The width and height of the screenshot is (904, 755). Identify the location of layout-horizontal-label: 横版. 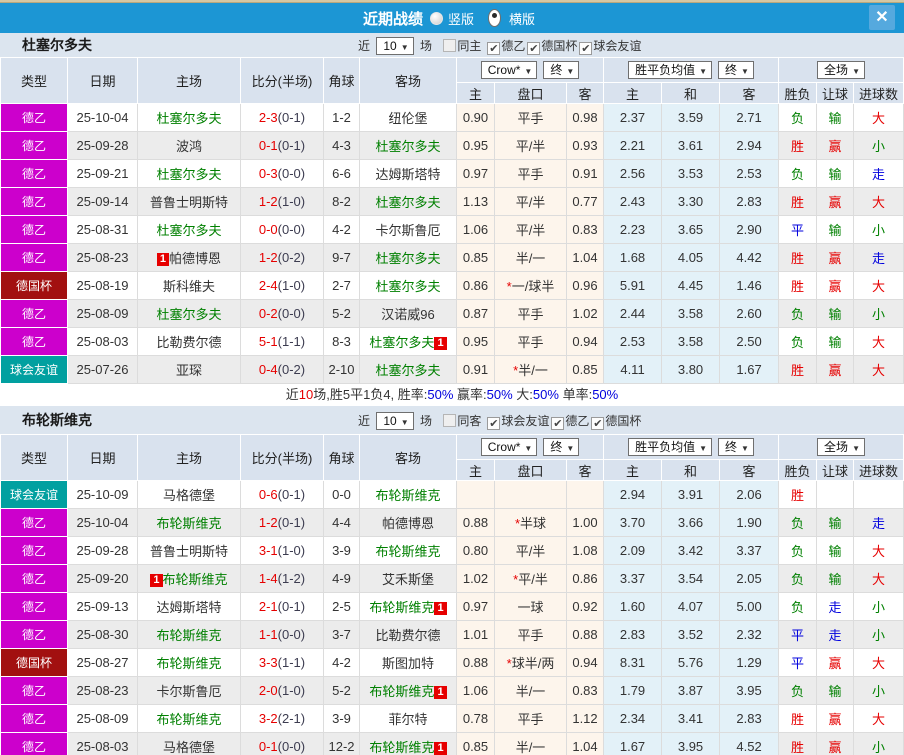
(522, 19).